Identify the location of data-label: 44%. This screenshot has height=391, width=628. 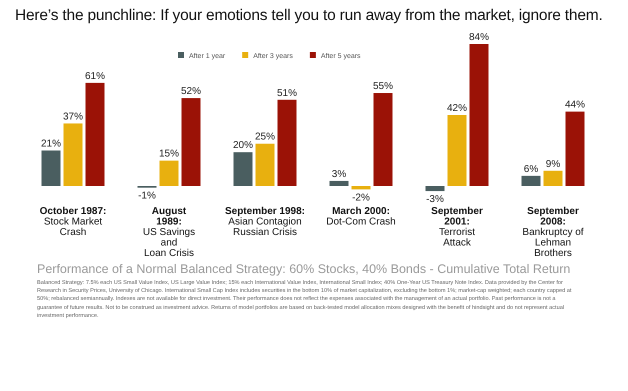
(575, 105).